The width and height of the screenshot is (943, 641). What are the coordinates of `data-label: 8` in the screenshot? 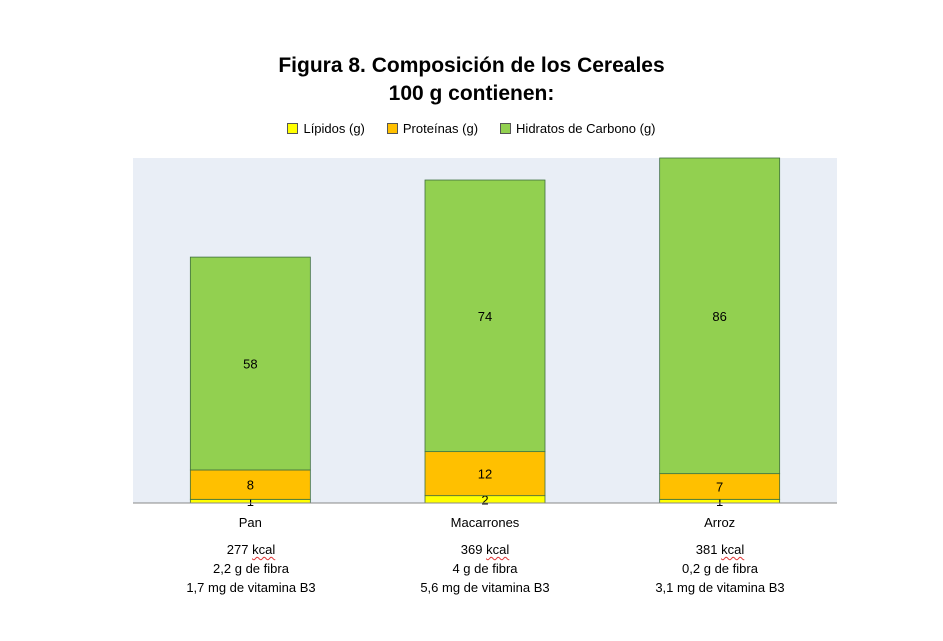 It's located at (250, 485).